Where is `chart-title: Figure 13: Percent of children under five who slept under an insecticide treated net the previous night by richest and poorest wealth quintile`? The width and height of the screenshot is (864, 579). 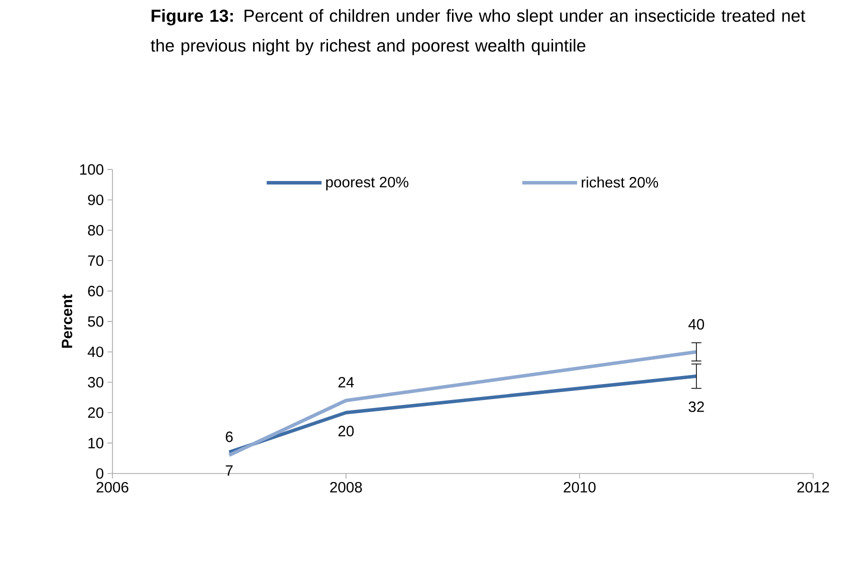
chart-title: Figure 13: Percent of children under five who slept under an insecticide treated net the previous night by richest and poorest wealth quintile is located at coordinates (478, 32).